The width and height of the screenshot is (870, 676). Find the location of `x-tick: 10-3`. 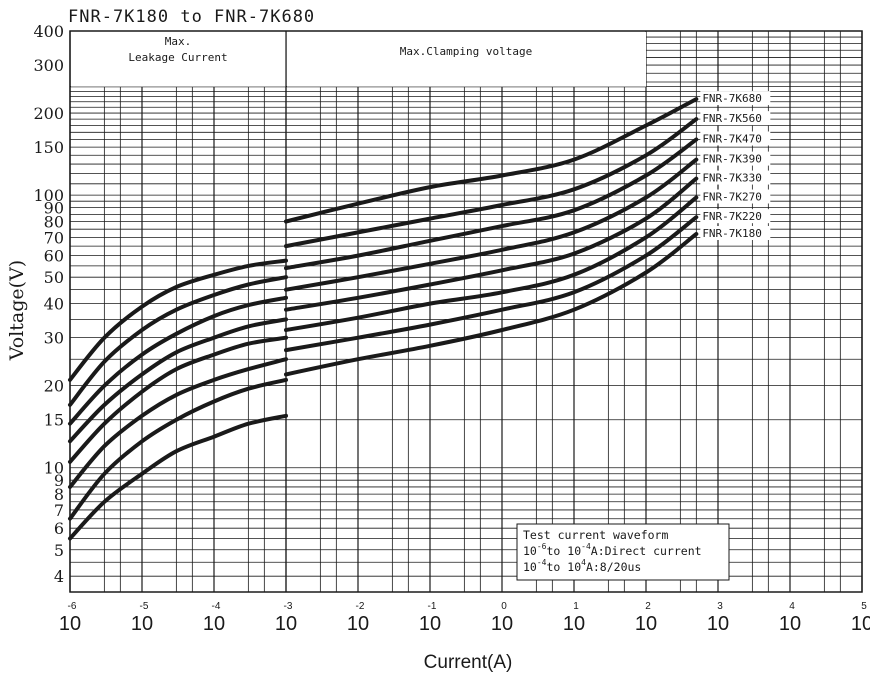

x-tick: 10-3 is located at coordinates (286, 618).